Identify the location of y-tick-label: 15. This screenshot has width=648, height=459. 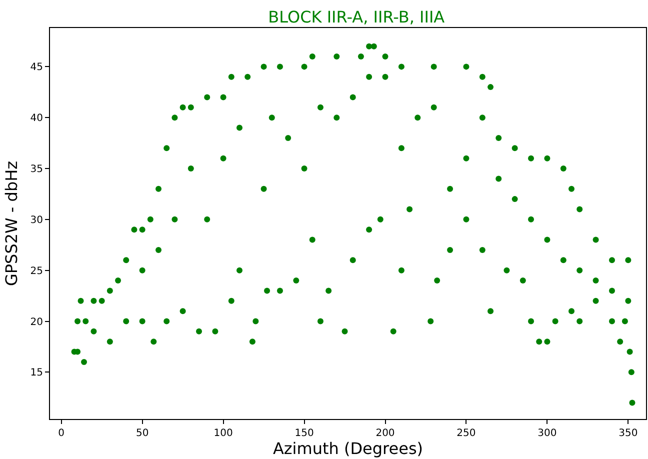
(36, 373).